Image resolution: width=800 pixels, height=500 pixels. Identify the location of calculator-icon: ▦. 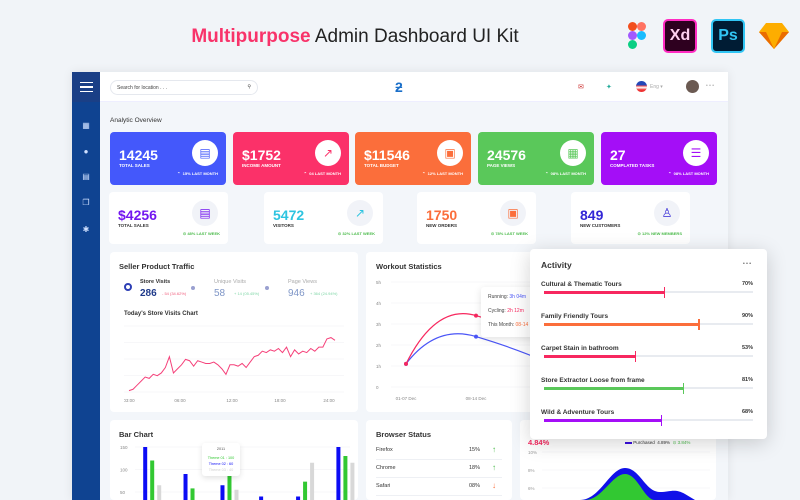
(573, 153).